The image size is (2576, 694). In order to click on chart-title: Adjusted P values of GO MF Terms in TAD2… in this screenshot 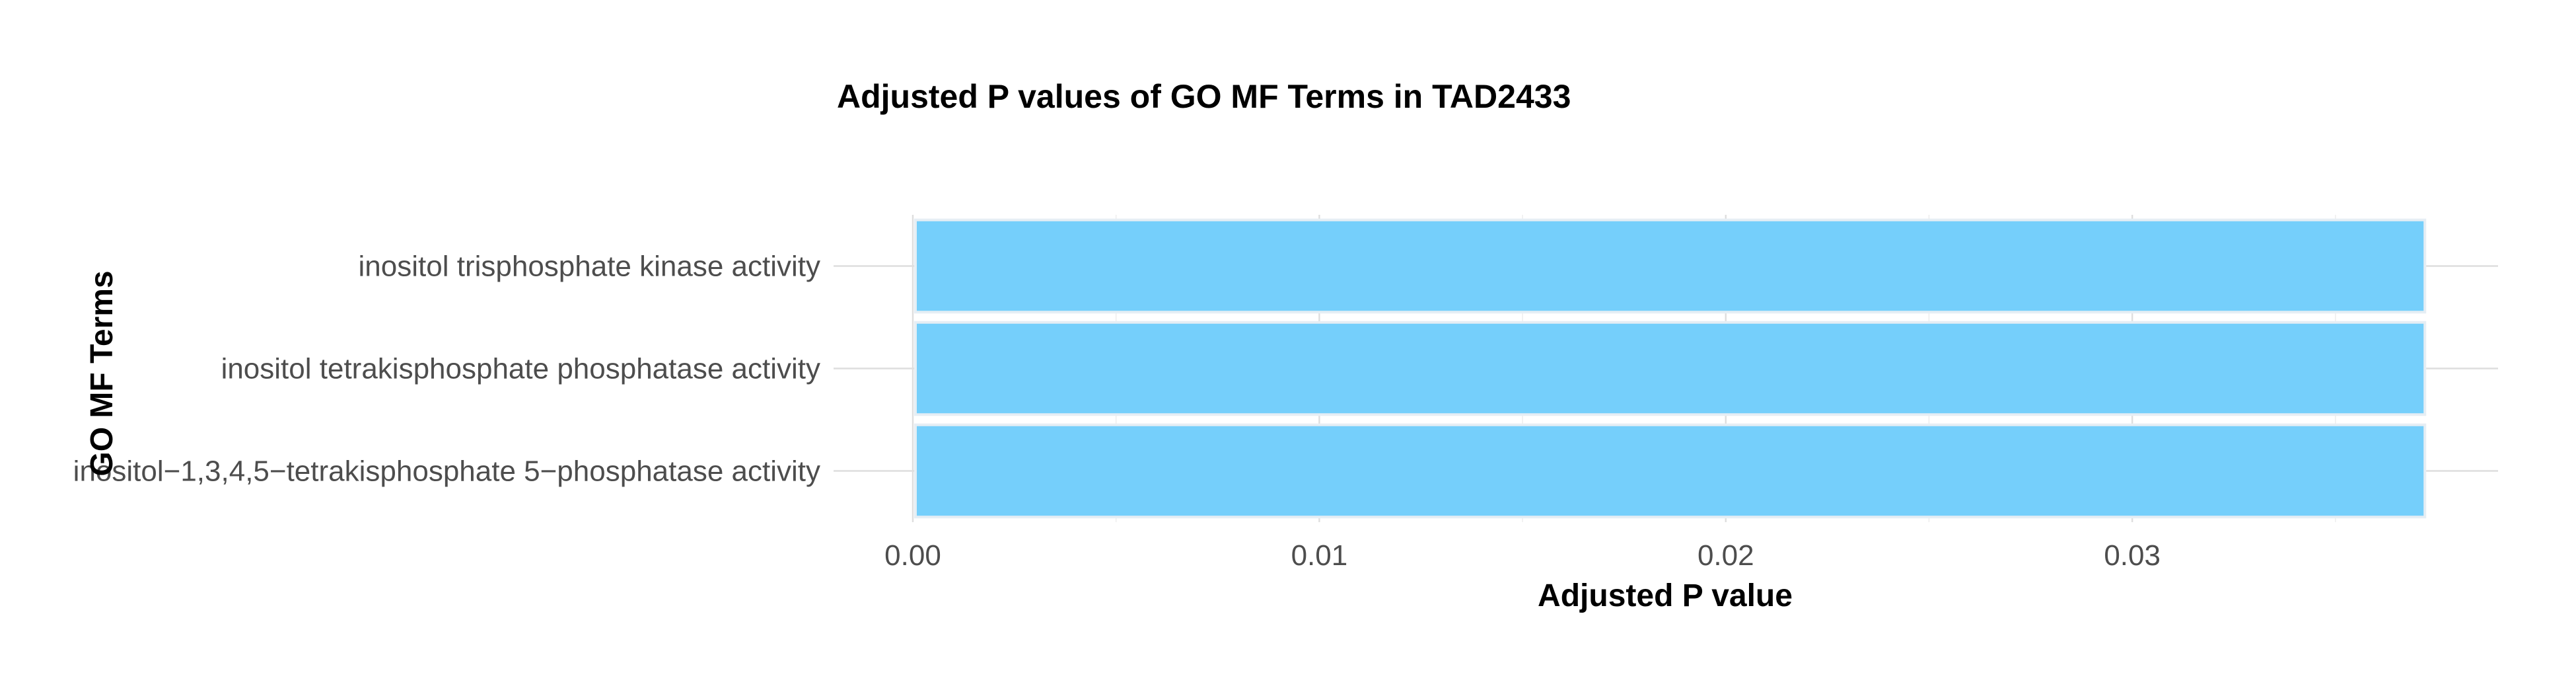, I will do `click(1204, 96)`.